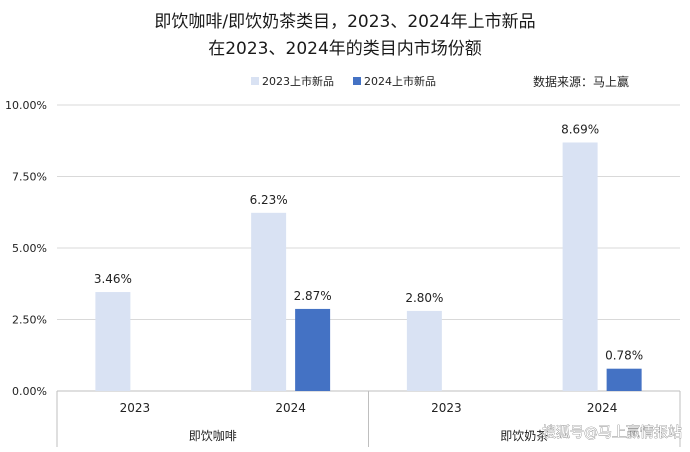  What do you see at coordinates (313, 296) in the screenshot?
I see `data-label: 2.87%` at bounding box center [313, 296].